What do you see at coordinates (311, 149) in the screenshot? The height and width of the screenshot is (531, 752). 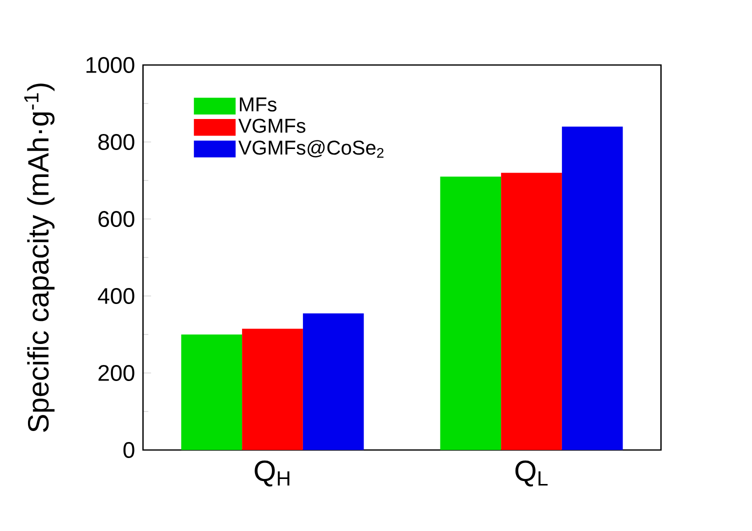 I see `legend-label: VGMFs@CoSe$_{2}$` at bounding box center [311, 149].